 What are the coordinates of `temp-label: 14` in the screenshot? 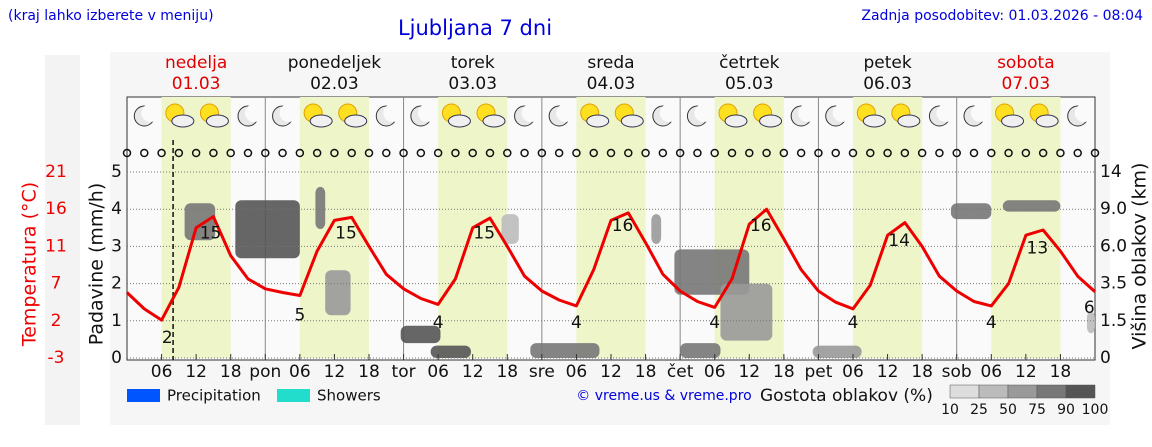 It's located at (899, 241).